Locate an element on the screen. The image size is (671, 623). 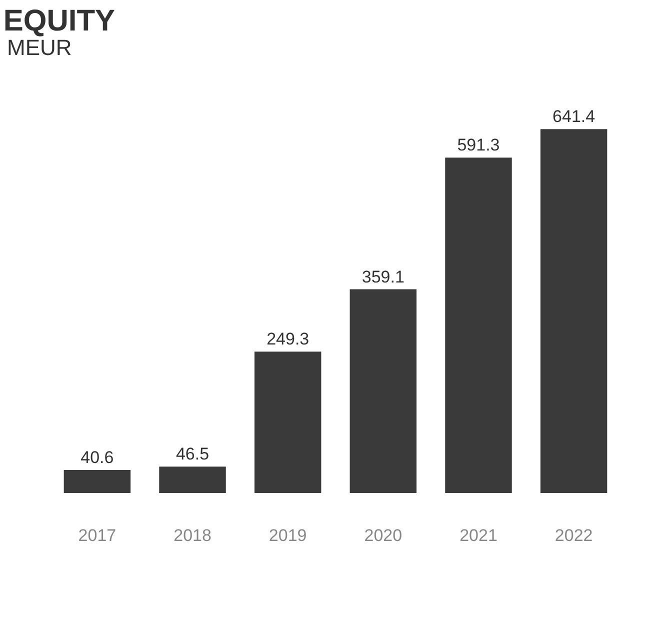
x-tick-label: 2018 is located at coordinates (193, 535).